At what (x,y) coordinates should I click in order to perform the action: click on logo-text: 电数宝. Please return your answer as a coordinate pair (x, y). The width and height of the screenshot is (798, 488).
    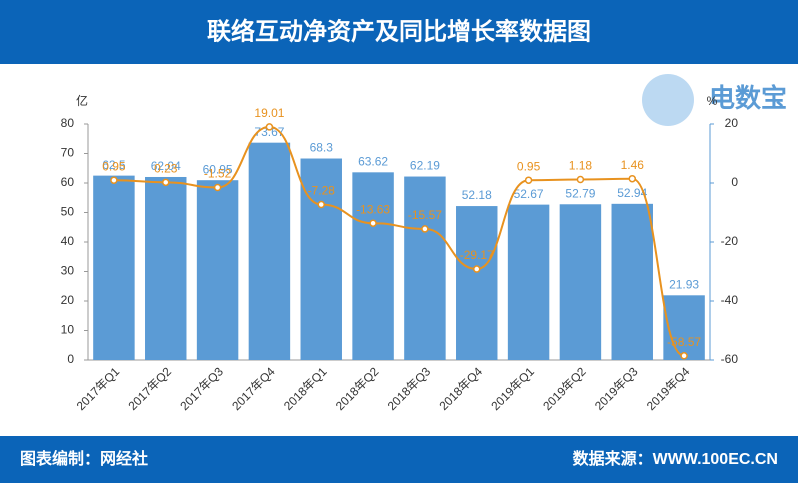
    Looking at the image, I should click on (748, 98).